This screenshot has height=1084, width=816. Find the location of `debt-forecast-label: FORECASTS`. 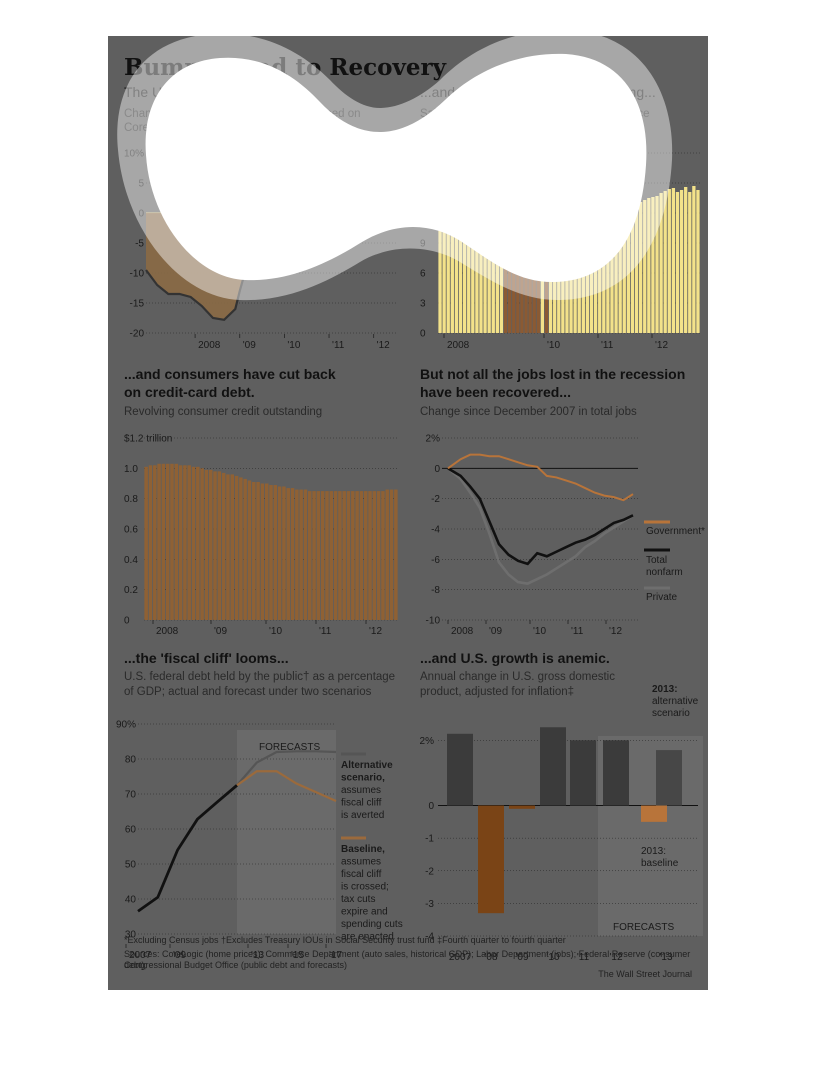

debt-forecast-label: FORECASTS is located at coordinates (289, 747).